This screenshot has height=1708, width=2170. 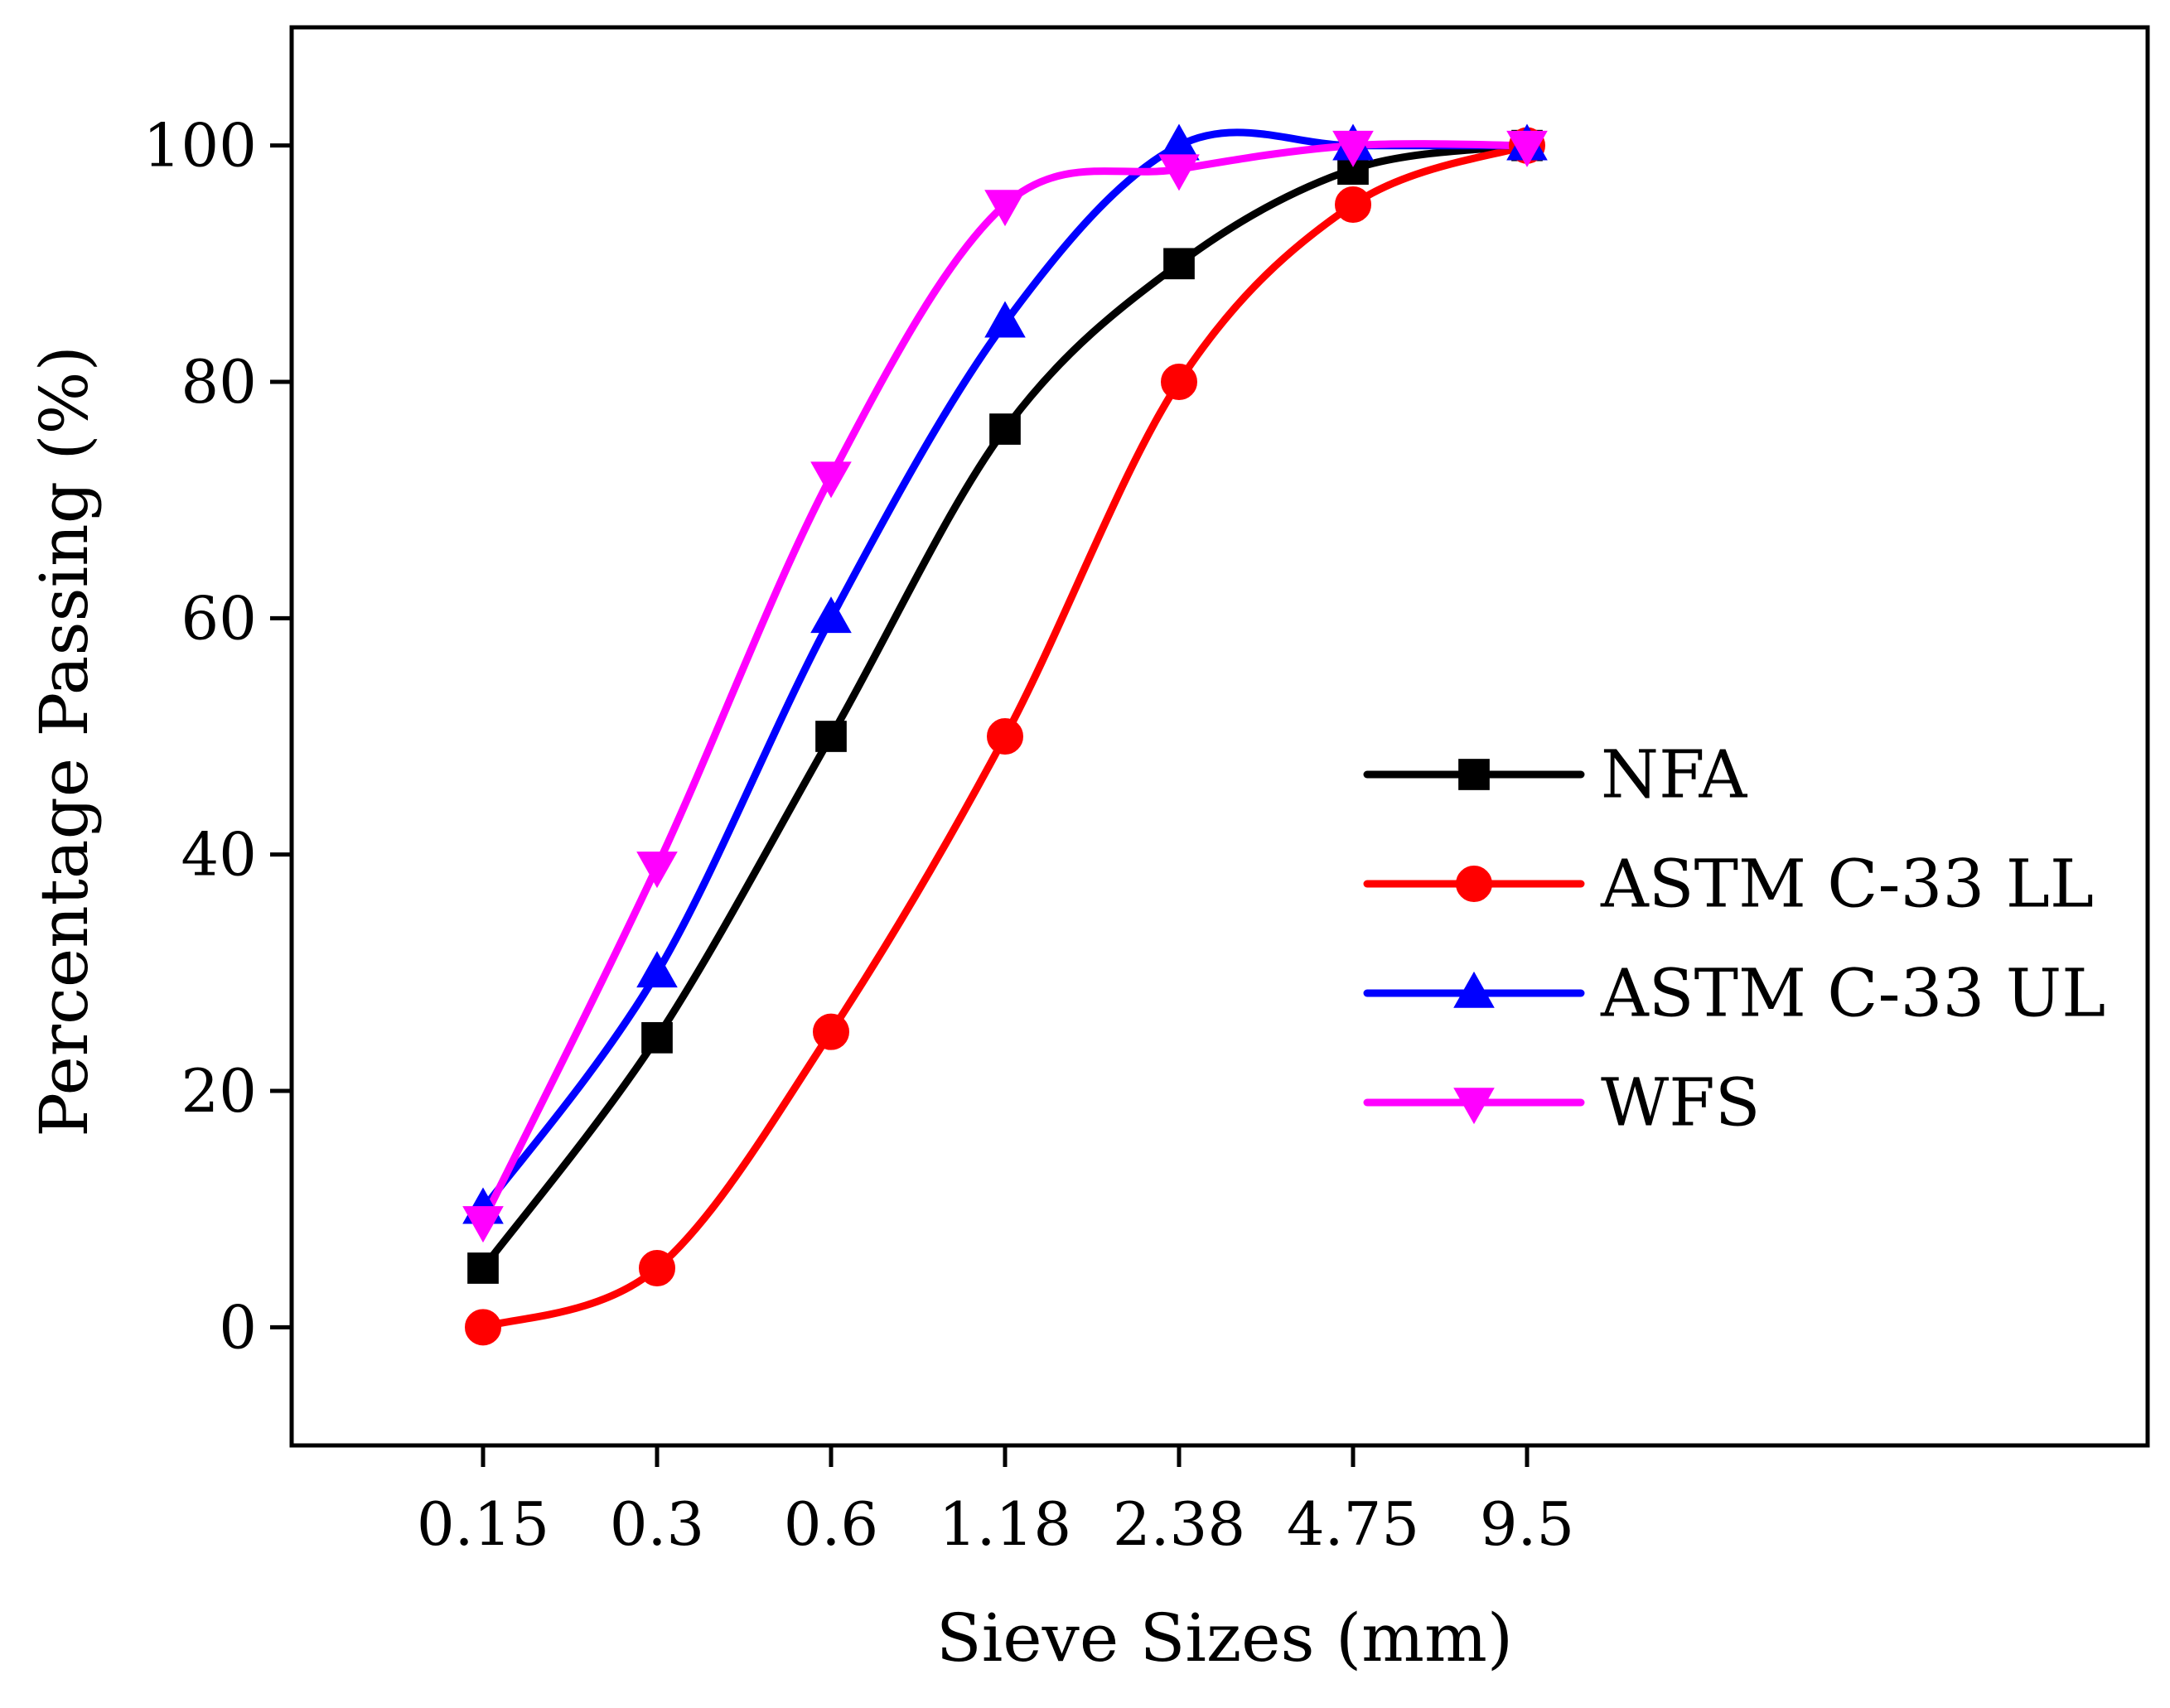 What do you see at coordinates (200, 146) in the screenshot?
I see `y-tick-label-100: 100` at bounding box center [200, 146].